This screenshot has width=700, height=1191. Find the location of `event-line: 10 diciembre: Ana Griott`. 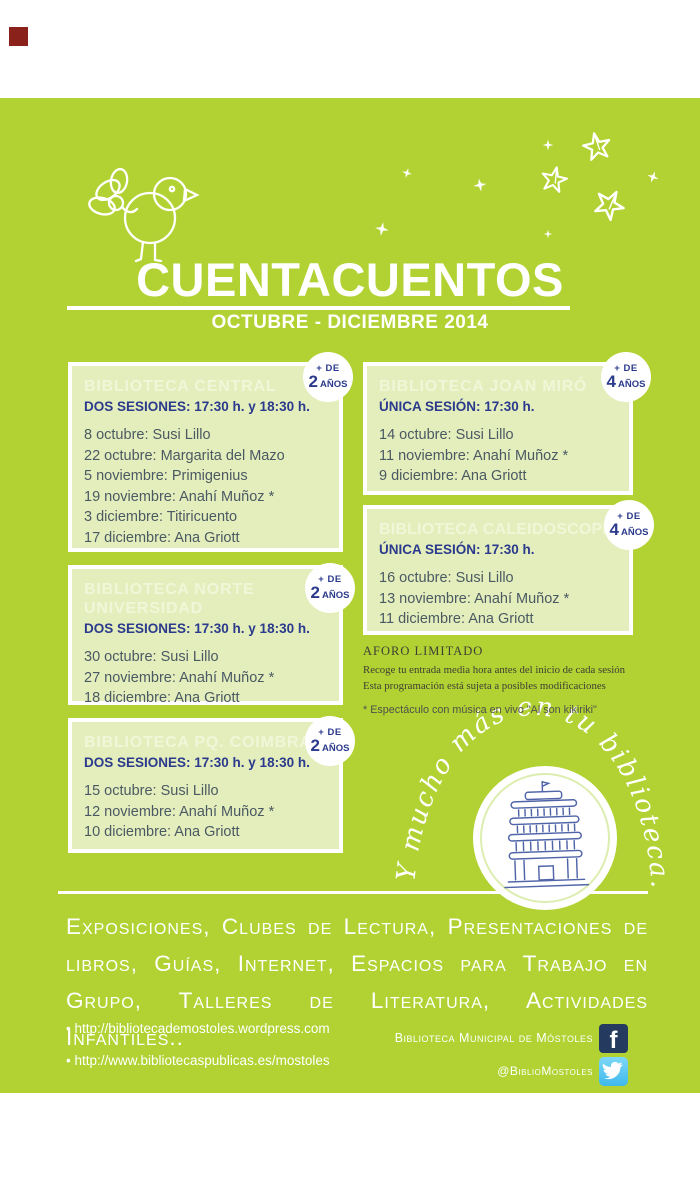

event-line: 10 diciembre: Ana Griott is located at coordinates (162, 832).